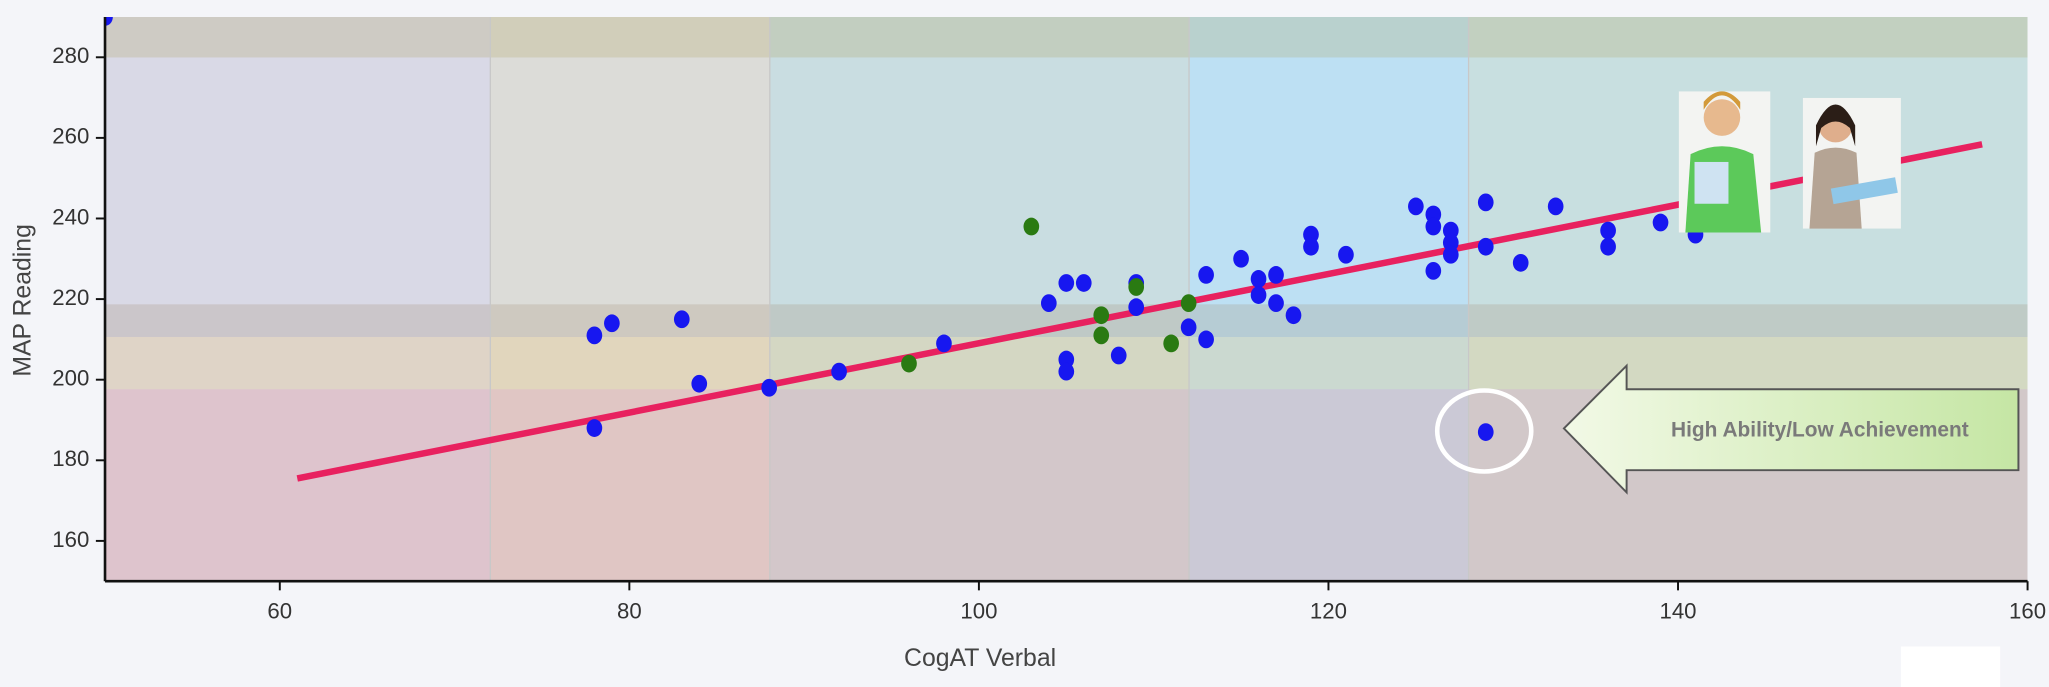 This screenshot has width=2049, height=687. Describe the element at coordinates (1678, 610) in the screenshot. I see `x-tick-label: 140` at that location.